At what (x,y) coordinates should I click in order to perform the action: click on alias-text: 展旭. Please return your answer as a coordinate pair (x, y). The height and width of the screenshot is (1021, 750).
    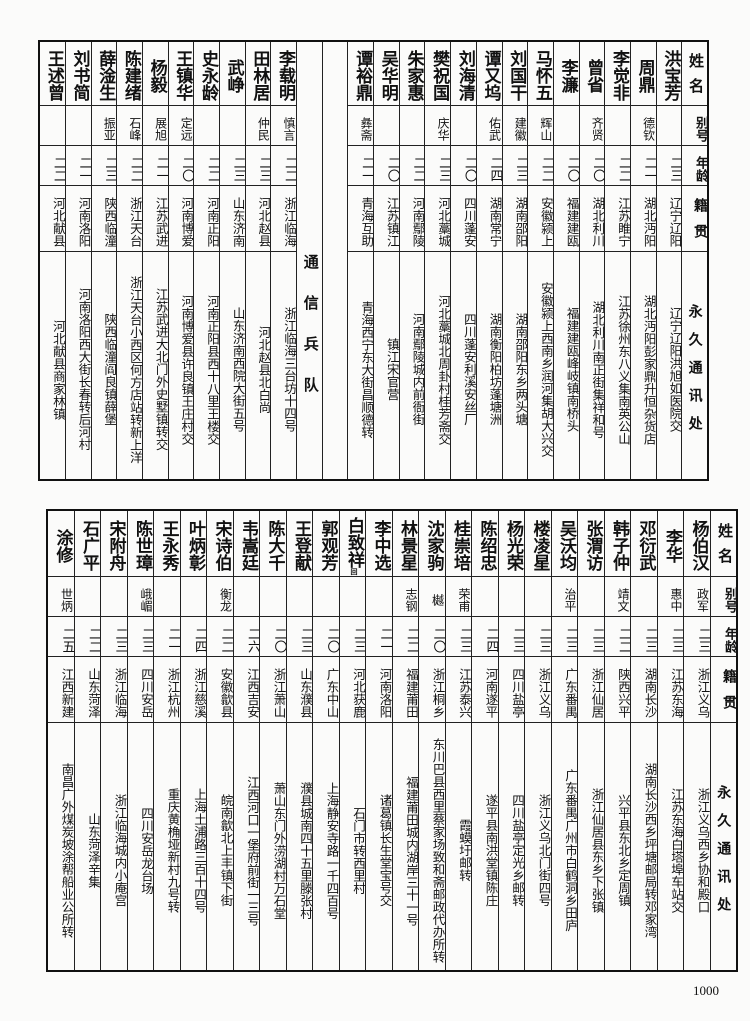
    Looking at the image, I should click on (160, 128).